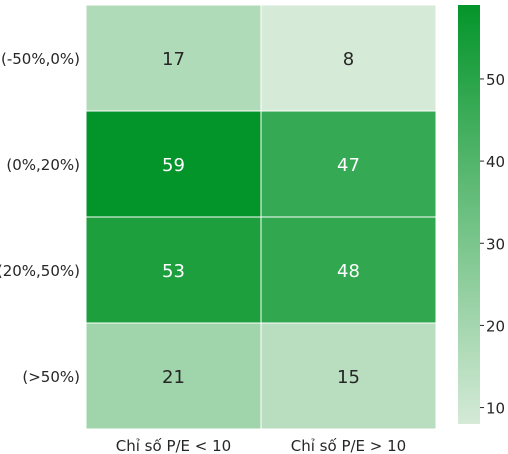  I want to click on x-tick-labels: Chỉ số P/E < 10 Chỉ số P/E > 10, so click(261, 445).